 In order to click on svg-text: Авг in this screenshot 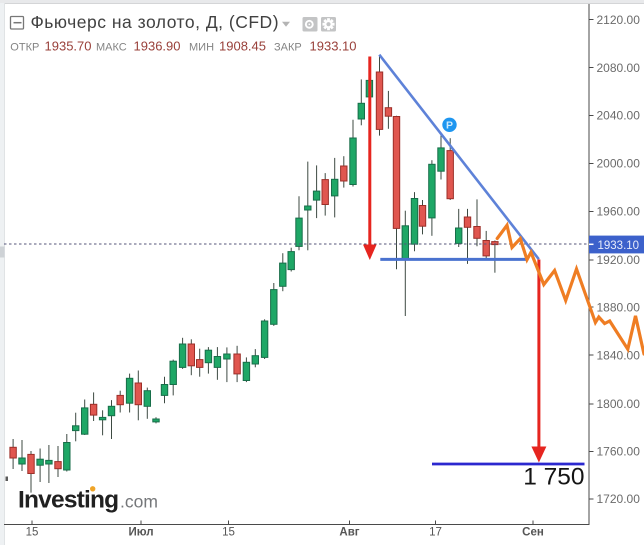, I will do `click(349, 533)`.